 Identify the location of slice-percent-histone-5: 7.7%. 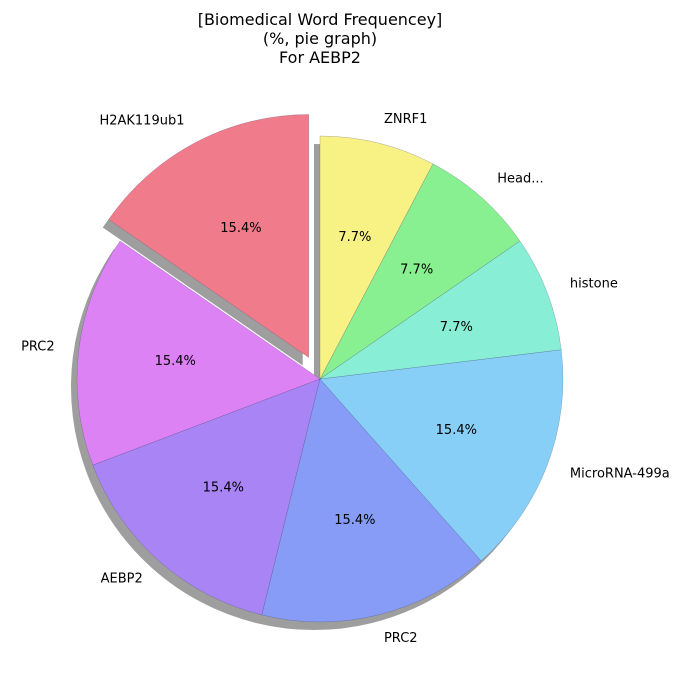
(456, 327).